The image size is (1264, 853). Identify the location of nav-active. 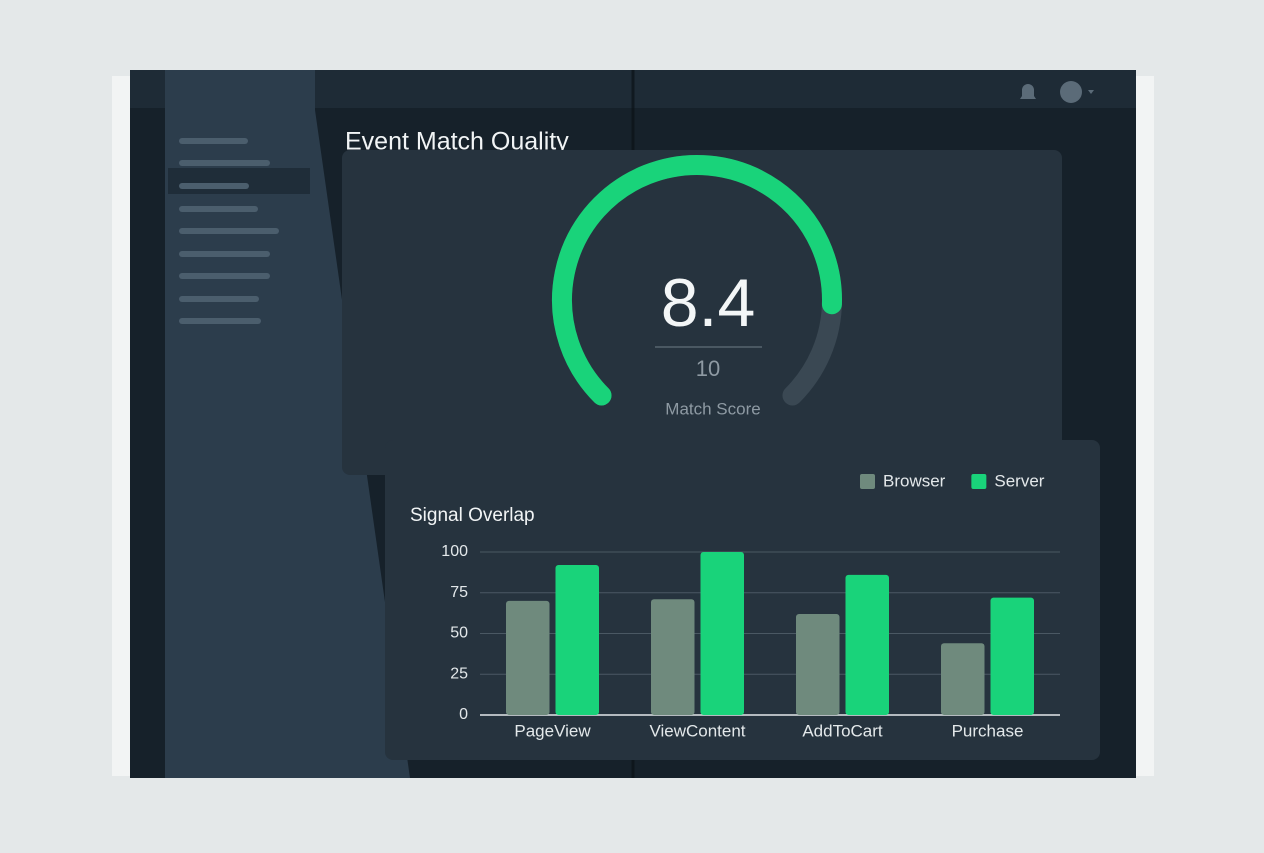
(239, 181).